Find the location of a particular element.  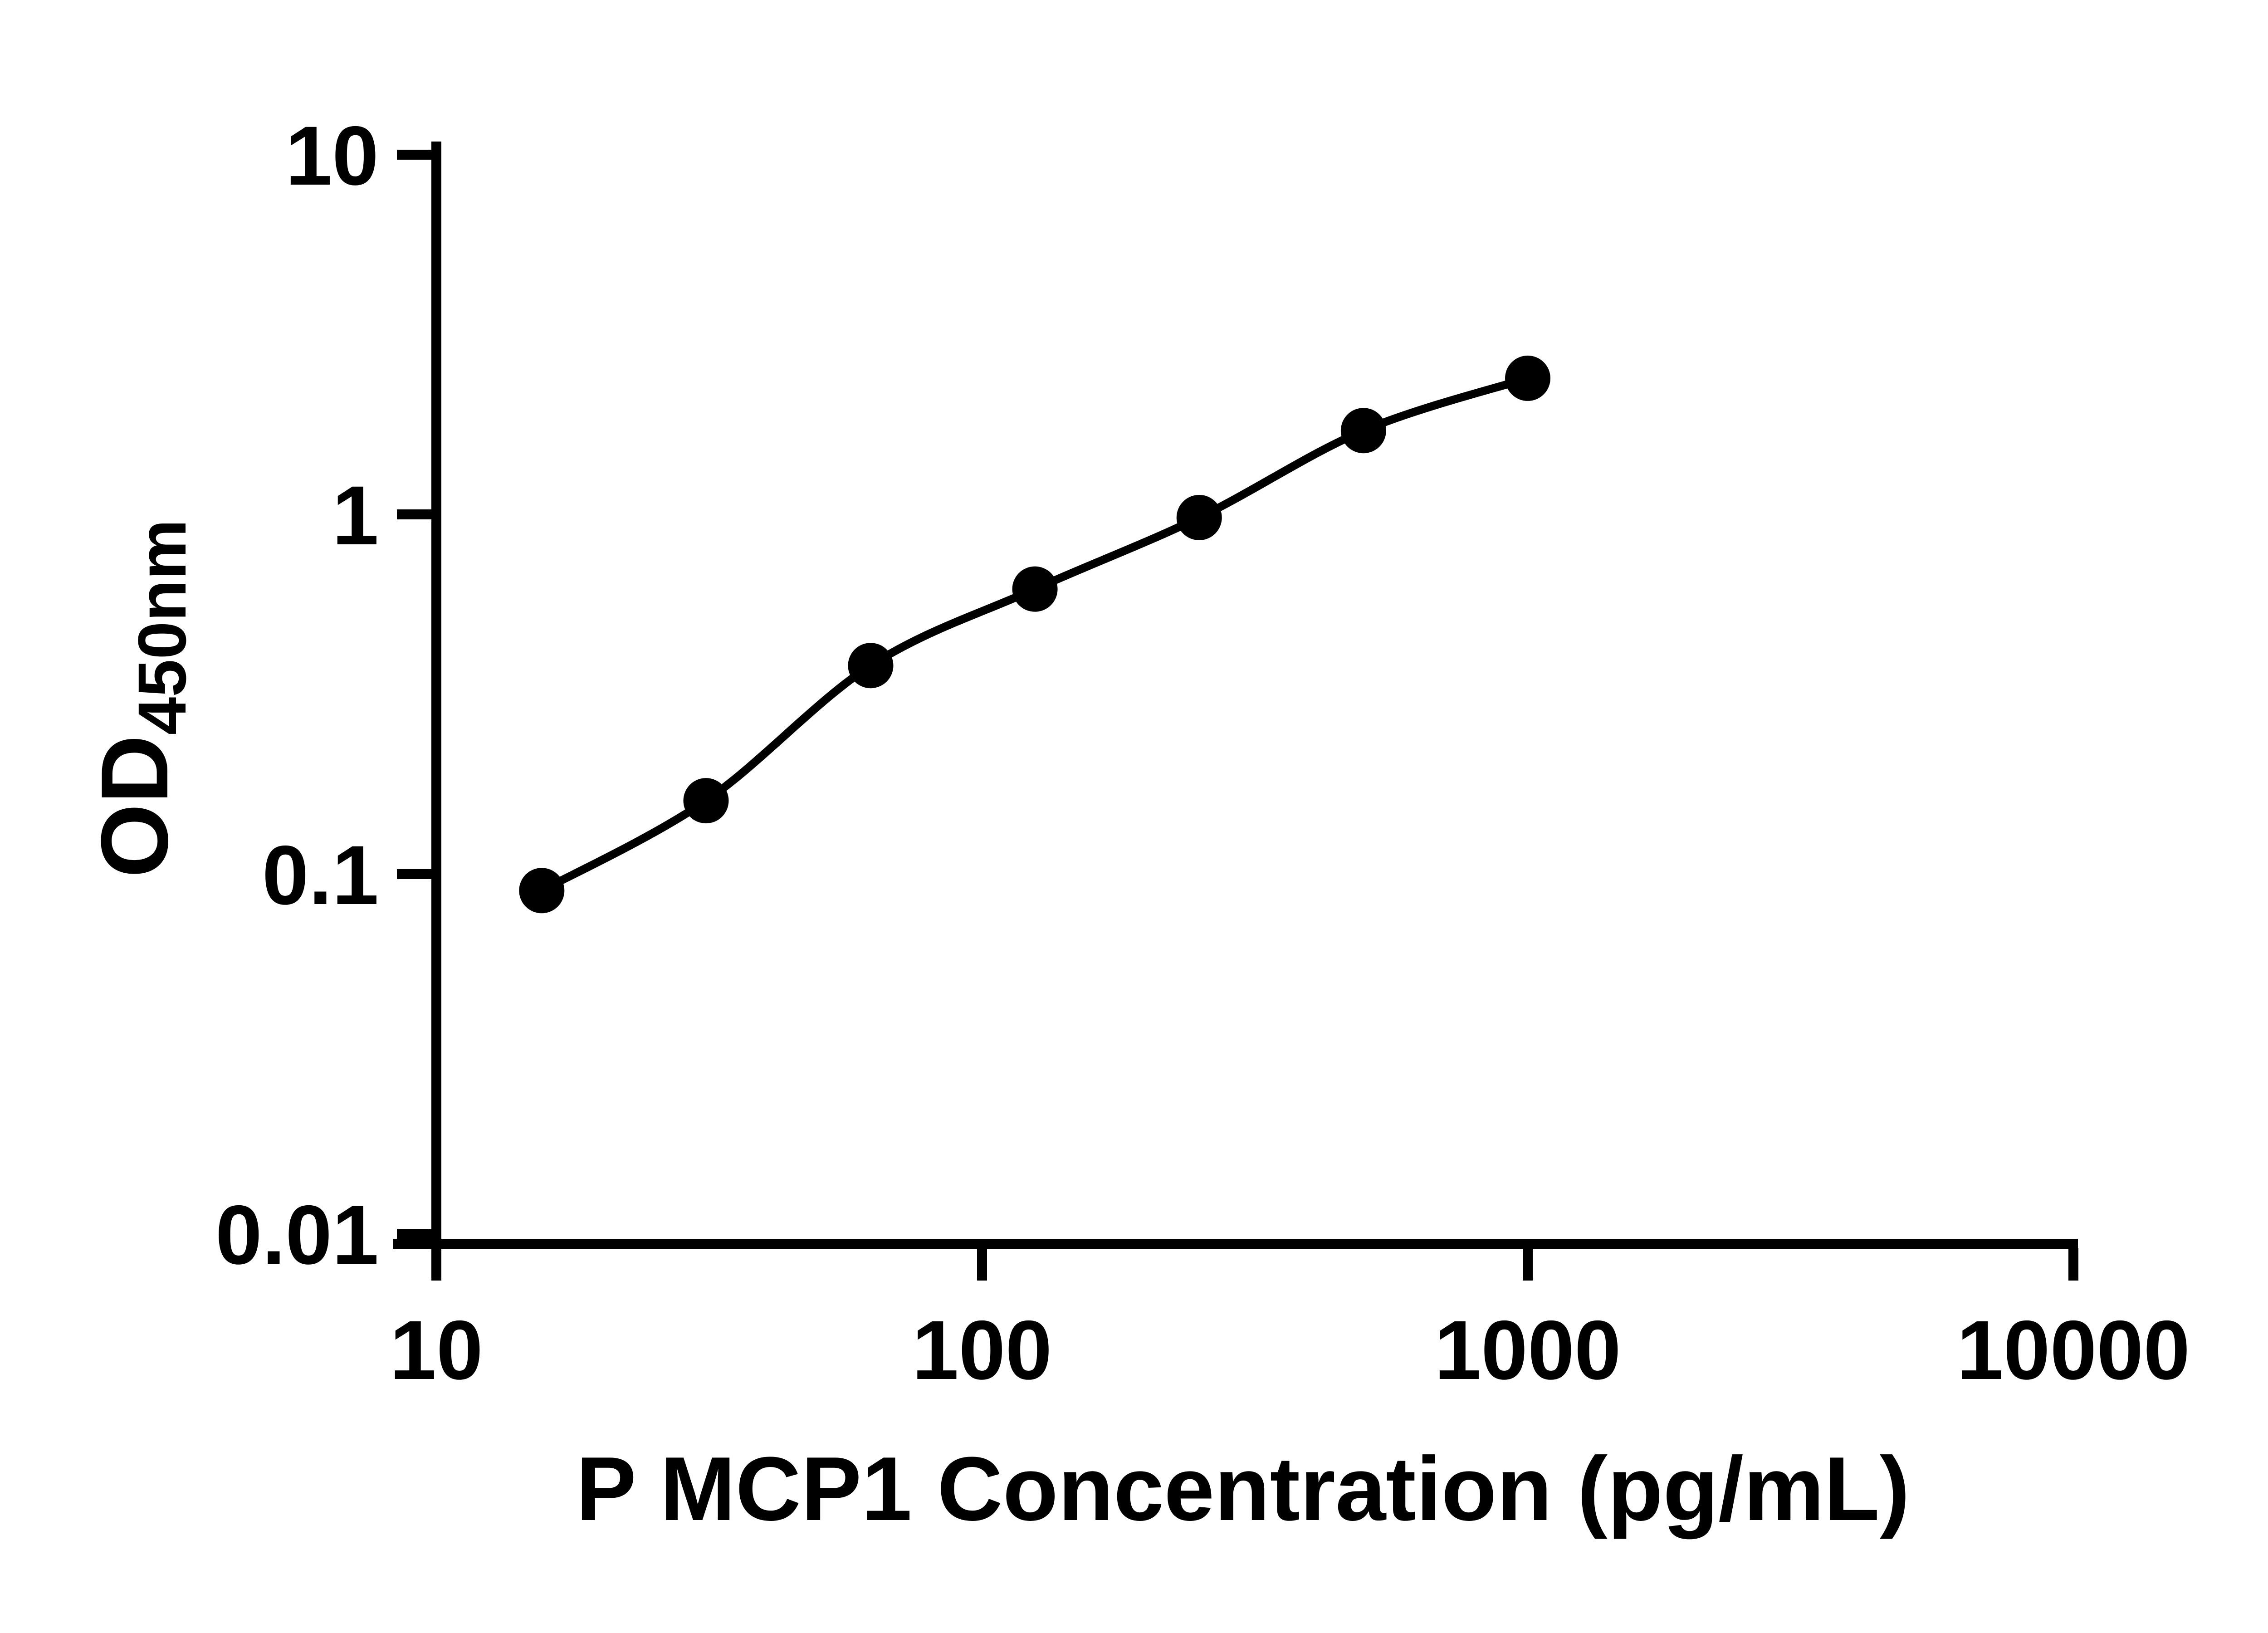

y-tick-label: 0.1 is located at coordinates (320, 875).